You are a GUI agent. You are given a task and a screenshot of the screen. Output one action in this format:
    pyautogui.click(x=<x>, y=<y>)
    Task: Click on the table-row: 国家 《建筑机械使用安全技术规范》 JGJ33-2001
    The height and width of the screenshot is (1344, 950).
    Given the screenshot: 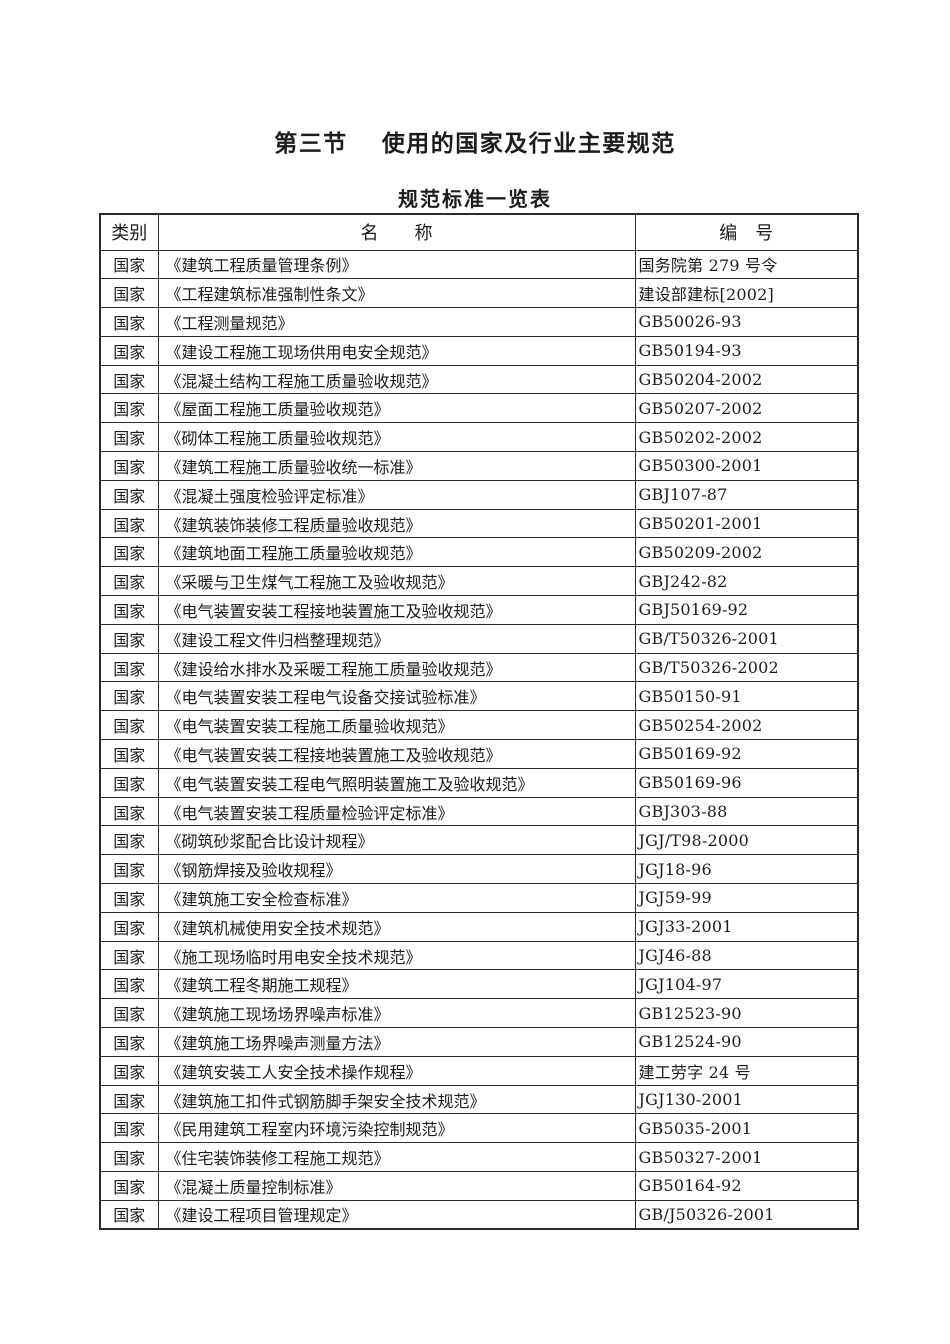 What is the action you would take?
    pyautogui.click(x=479, y=926)
    